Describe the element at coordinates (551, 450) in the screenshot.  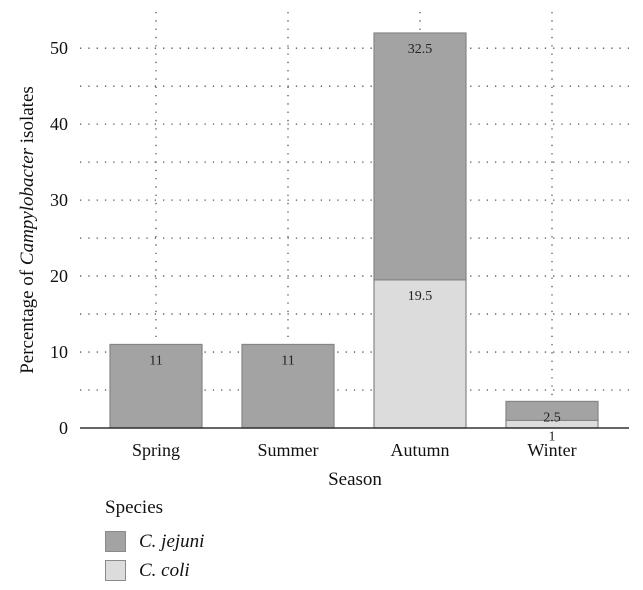
I see `x-tick-label-winter: Winter` at that location.